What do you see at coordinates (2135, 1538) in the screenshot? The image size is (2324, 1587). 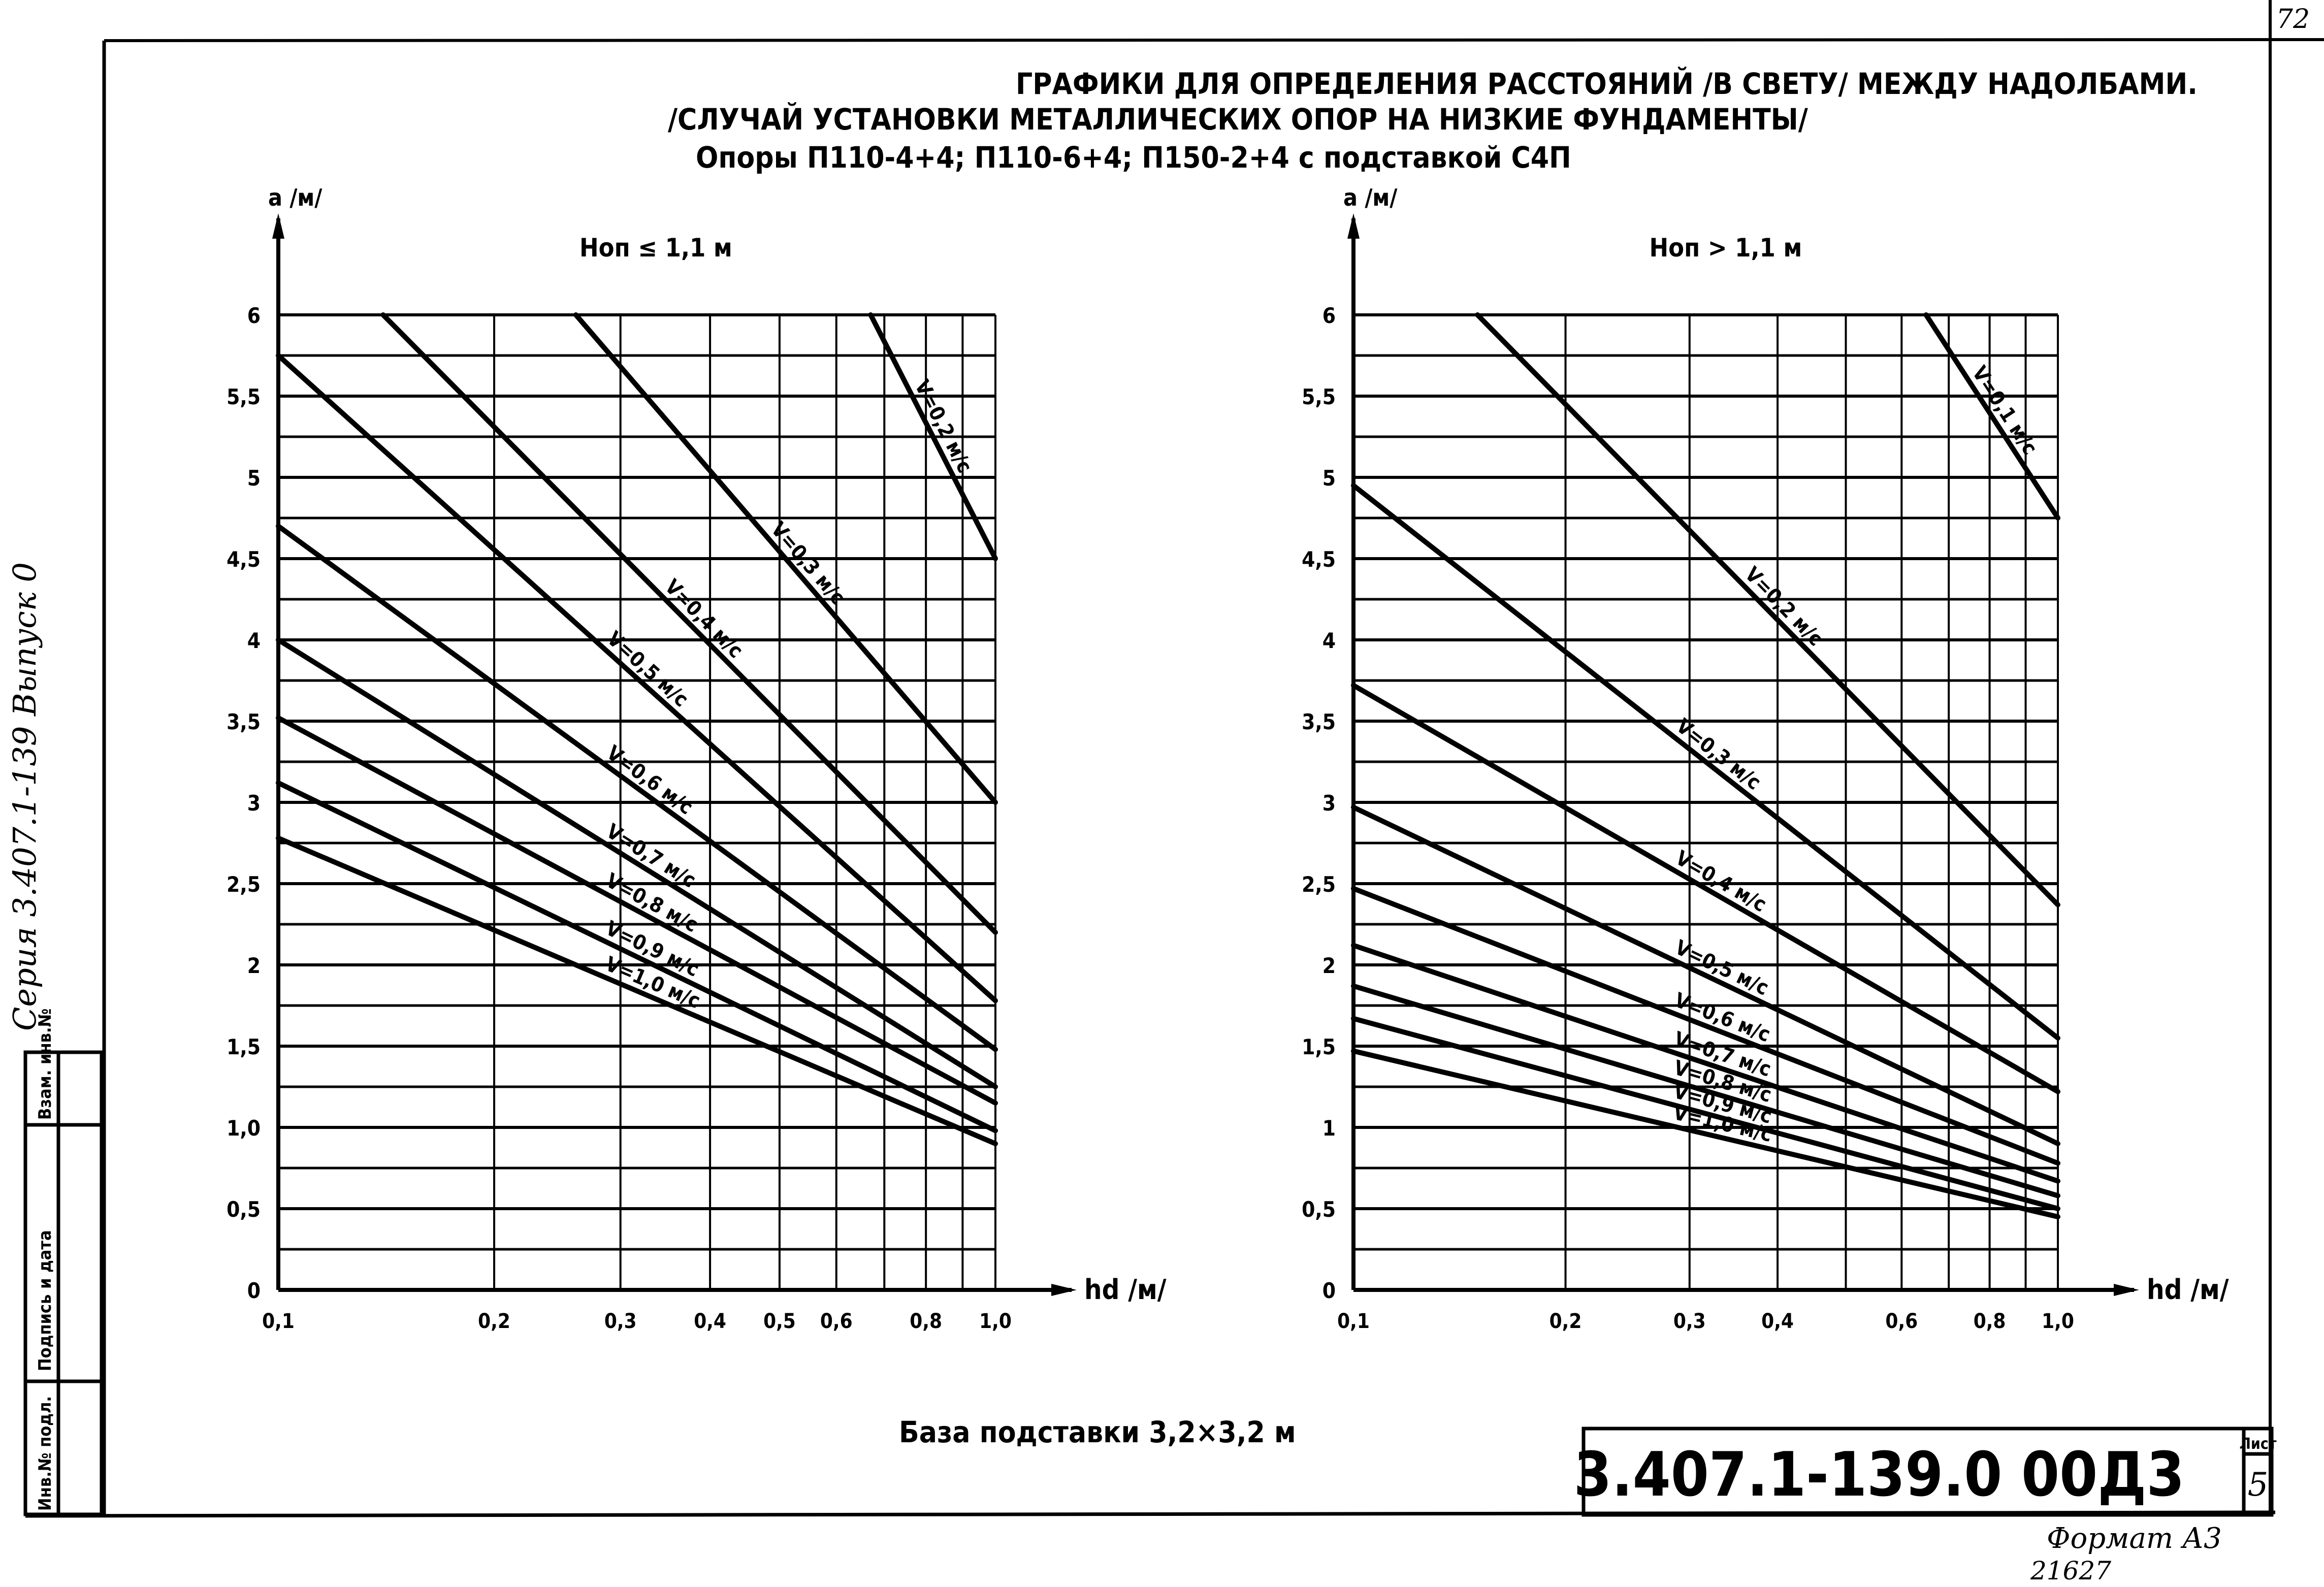 I see `format-note: Формат А3` at bounding box center [2135, 1538].